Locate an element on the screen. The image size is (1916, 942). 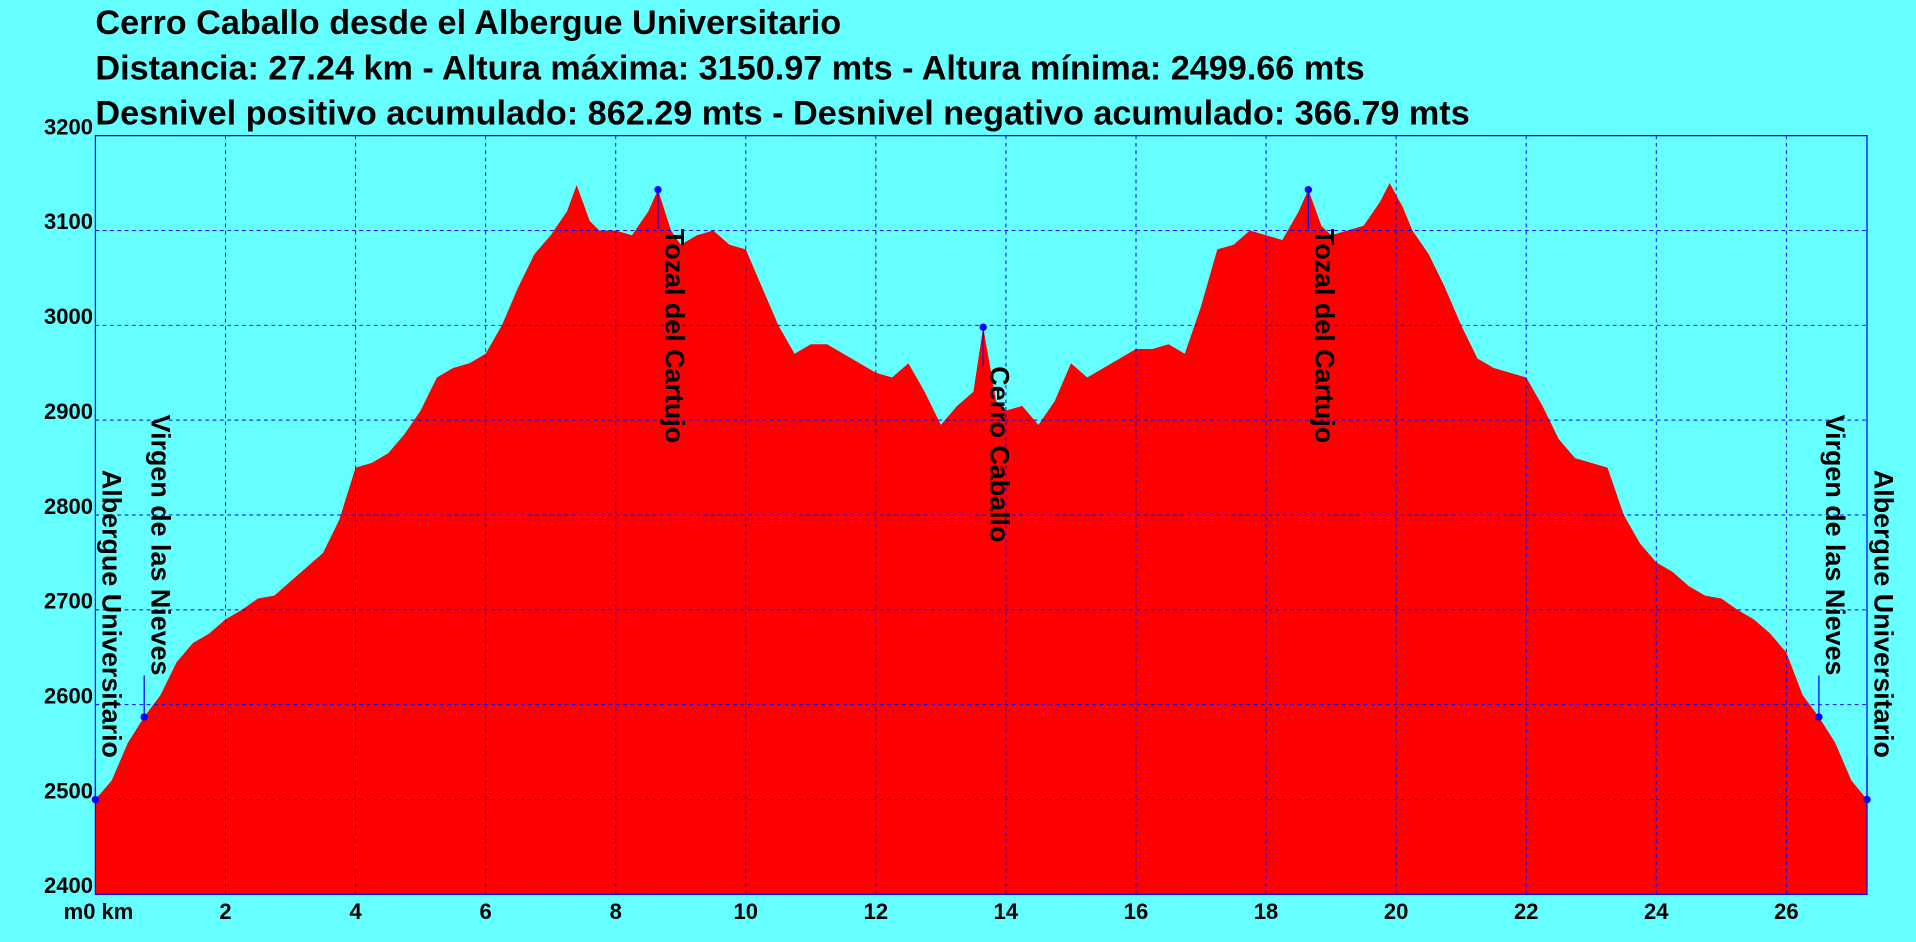
y-tick-label: 3100 is located at coordinates (68, 221).